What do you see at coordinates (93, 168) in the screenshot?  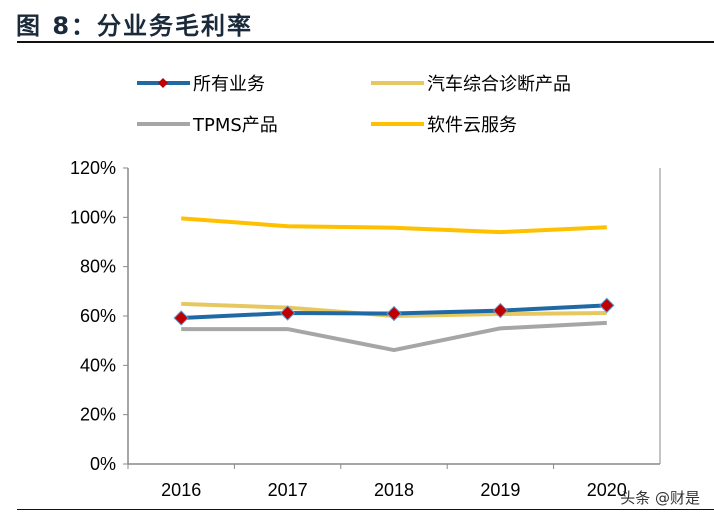 I see `y-tick-label: 120%` at bounding box center [93, 168].